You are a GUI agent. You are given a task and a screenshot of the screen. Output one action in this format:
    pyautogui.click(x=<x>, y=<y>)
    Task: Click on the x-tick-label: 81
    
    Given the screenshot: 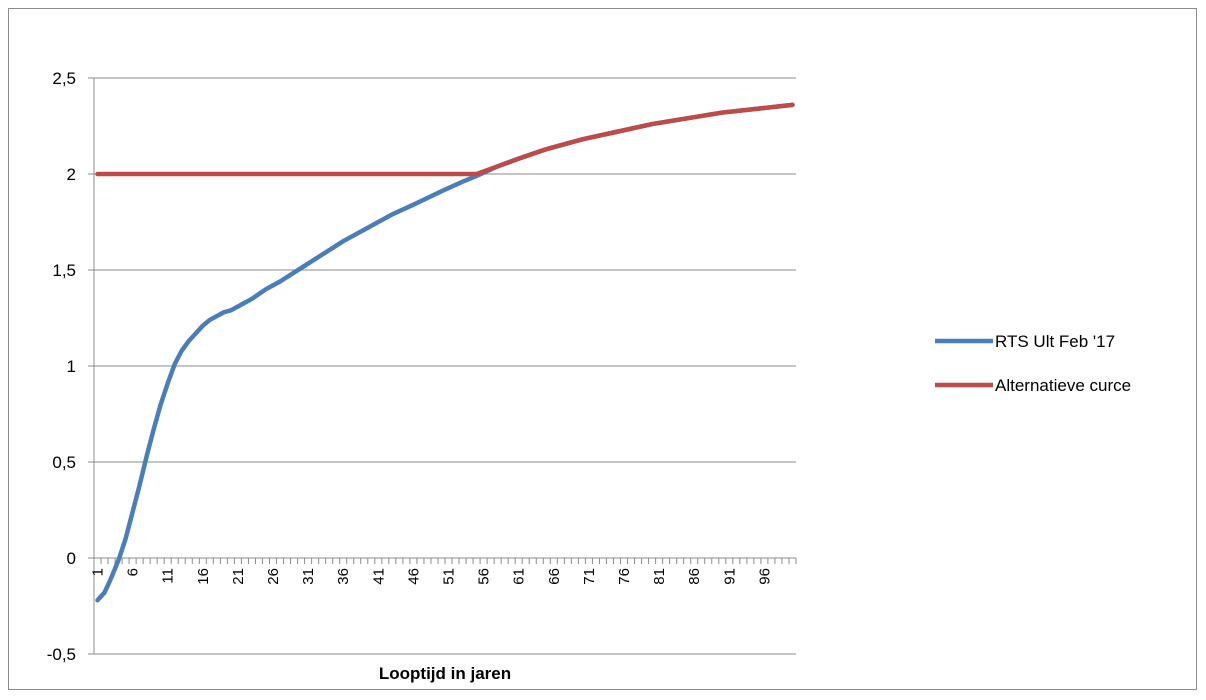 What is the action you would take?
    pyautogui.click(x=659, y=576)
    